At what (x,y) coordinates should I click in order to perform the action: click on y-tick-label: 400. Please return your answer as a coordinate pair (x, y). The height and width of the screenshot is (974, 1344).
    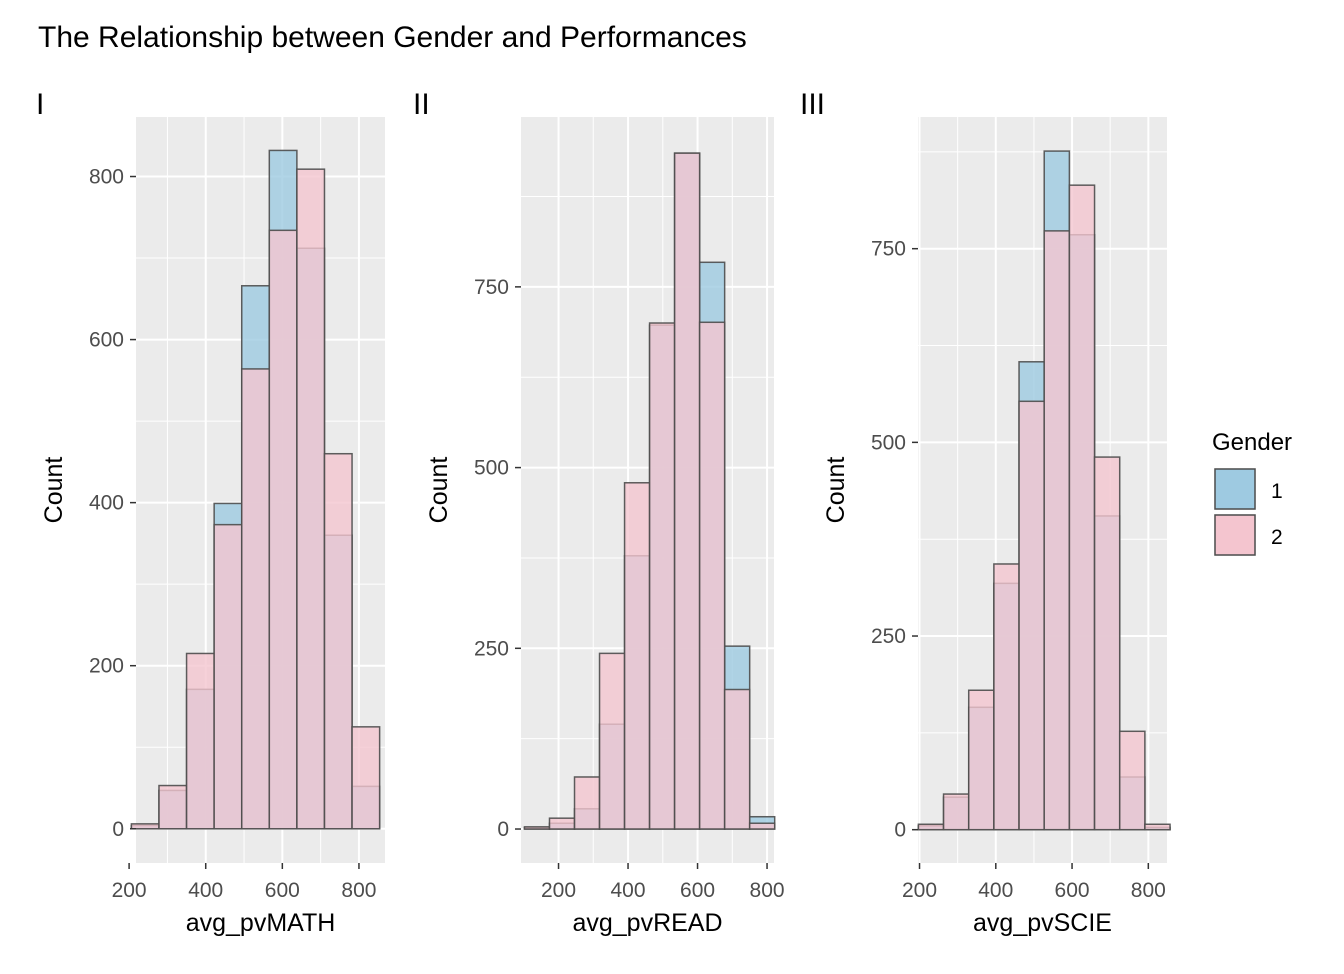
    Looking at the image, I should click on (106, 503).